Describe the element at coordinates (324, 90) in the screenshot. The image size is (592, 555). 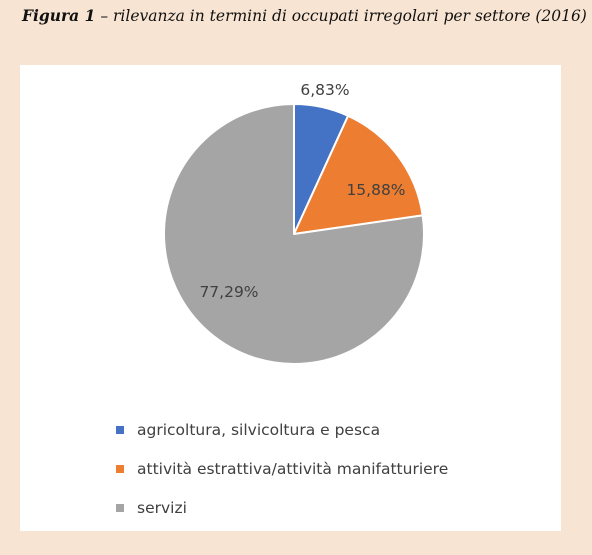
I see `pie-data-label-1: 6,83%` at that location.